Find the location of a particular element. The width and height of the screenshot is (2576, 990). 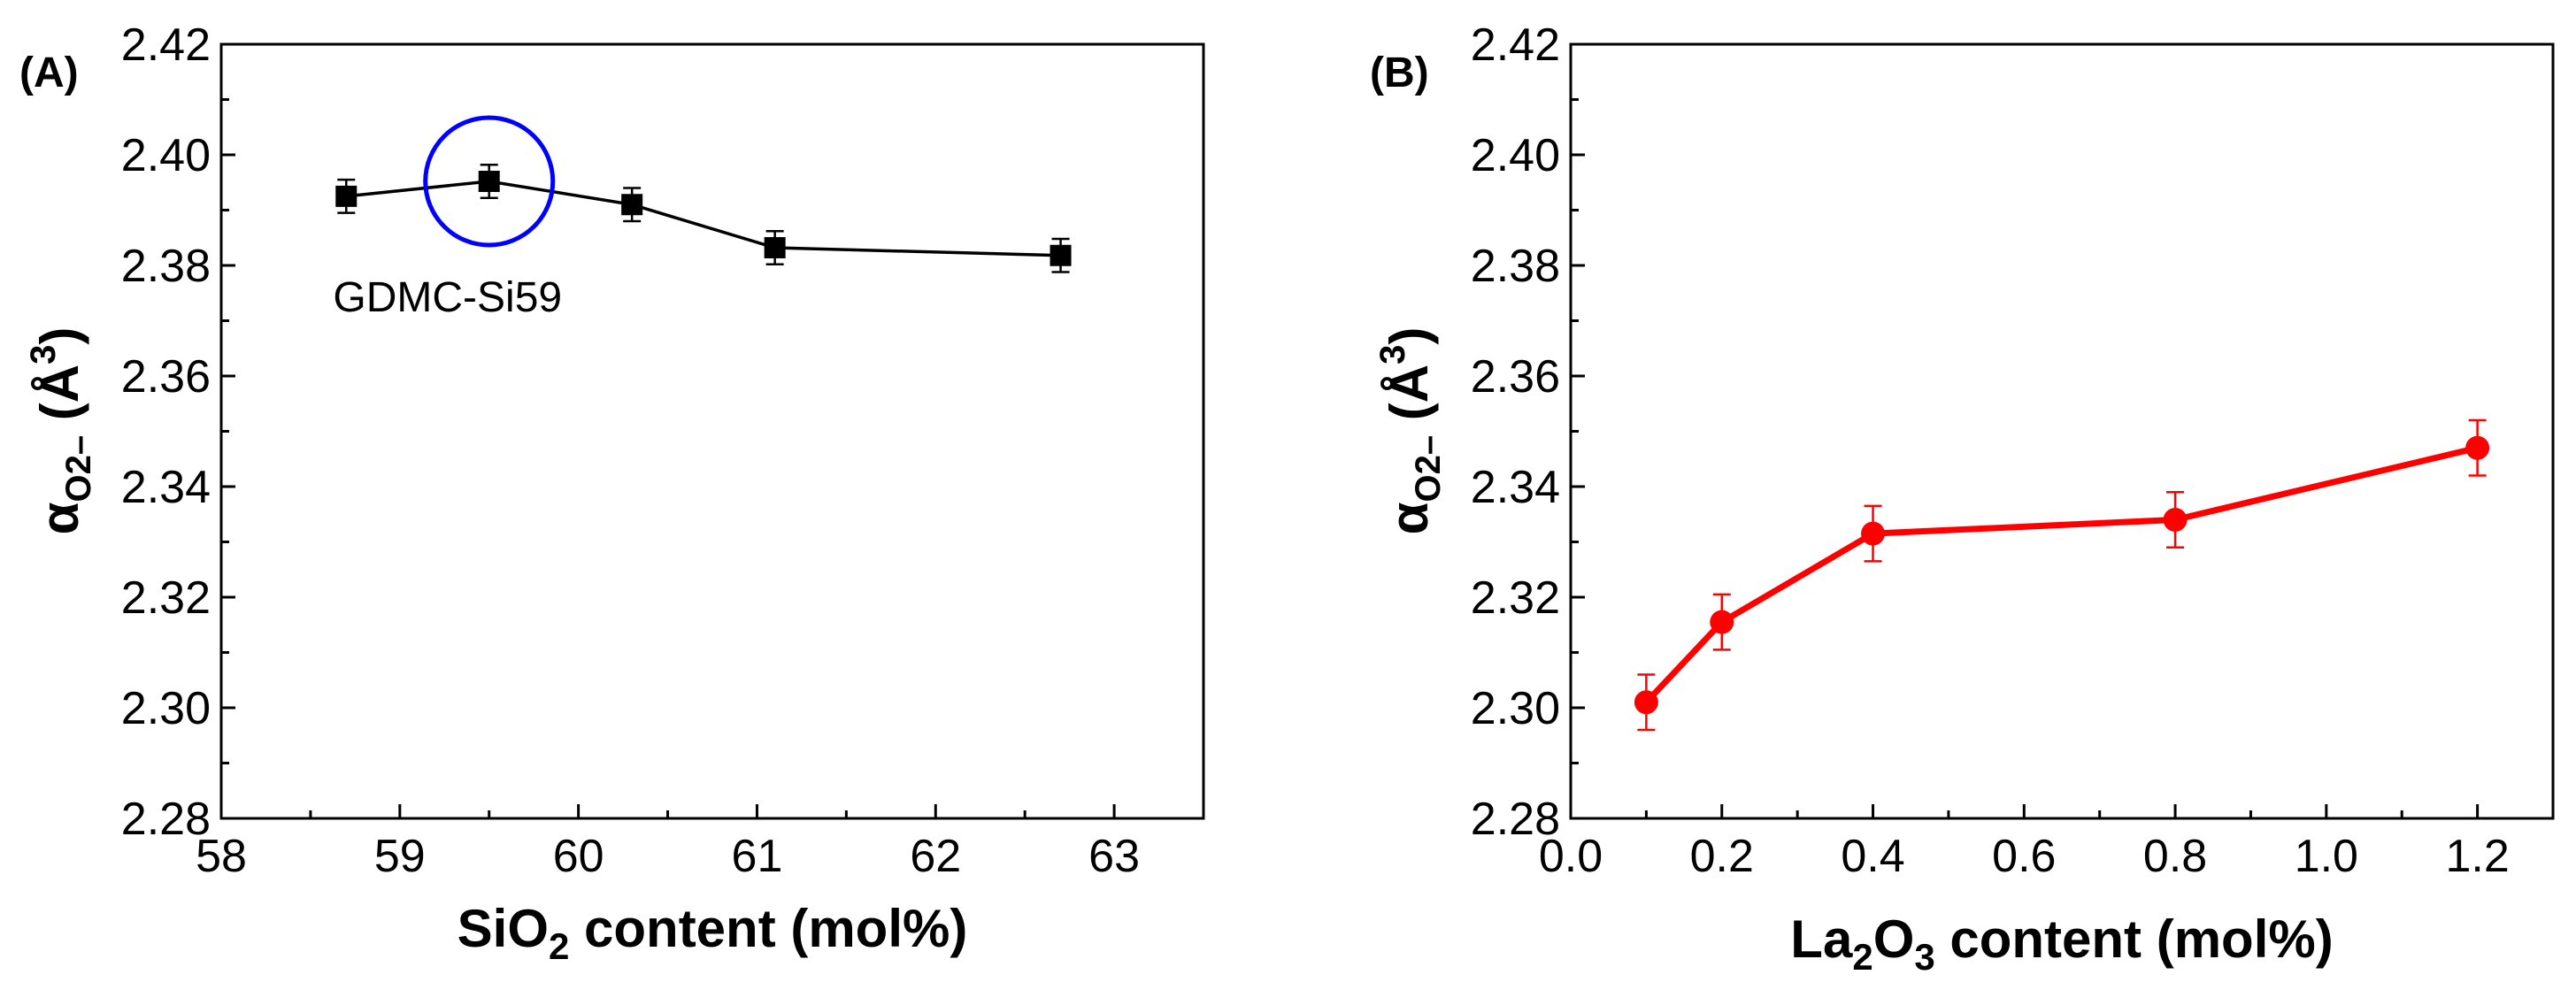

x-tick-label: 1.2 is located at coordinates (2477, 856).